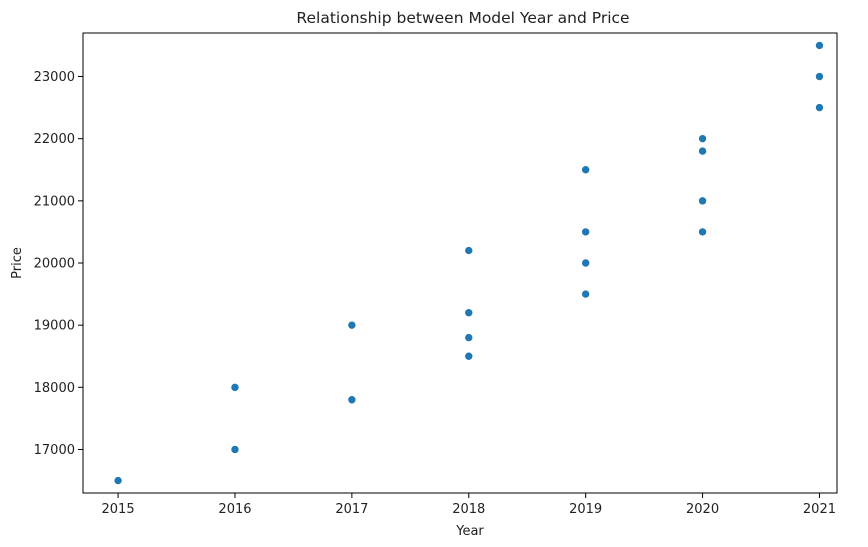 This screenshot has height=547, width=868. Describe the element at coordinates (54, 450) in the screenshot. I see `y-tick-label: 17000` at that location.